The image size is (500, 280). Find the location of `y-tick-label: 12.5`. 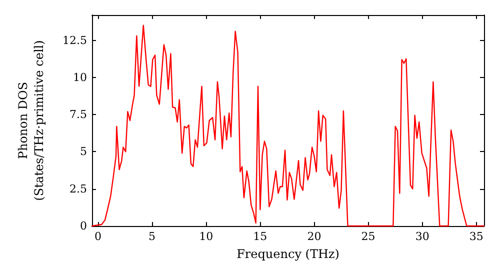

y-tick-label: 12.5 is located at coordinates (74, 40).